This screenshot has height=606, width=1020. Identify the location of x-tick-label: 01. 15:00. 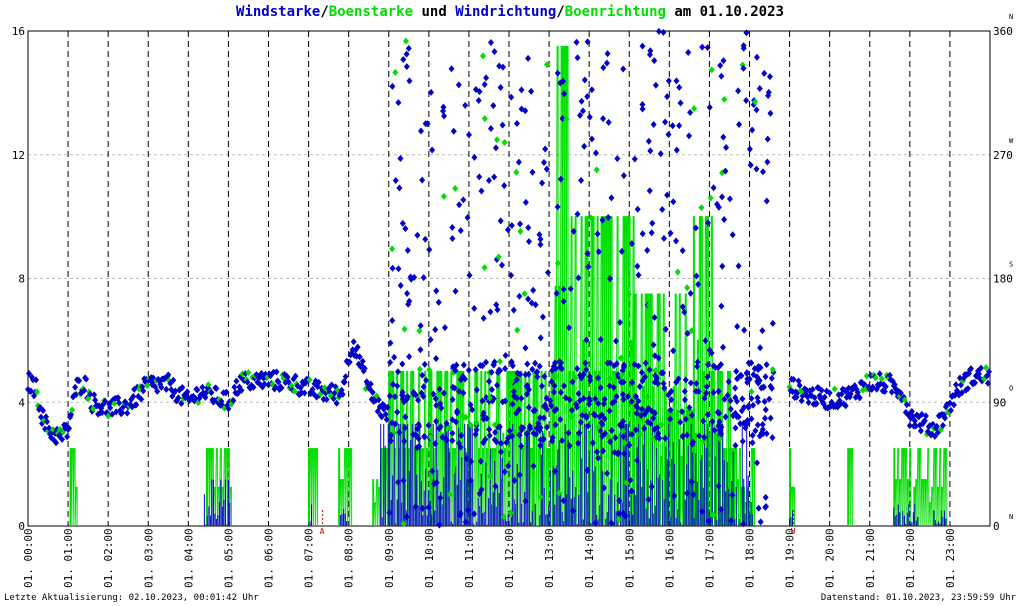
(629, 558).